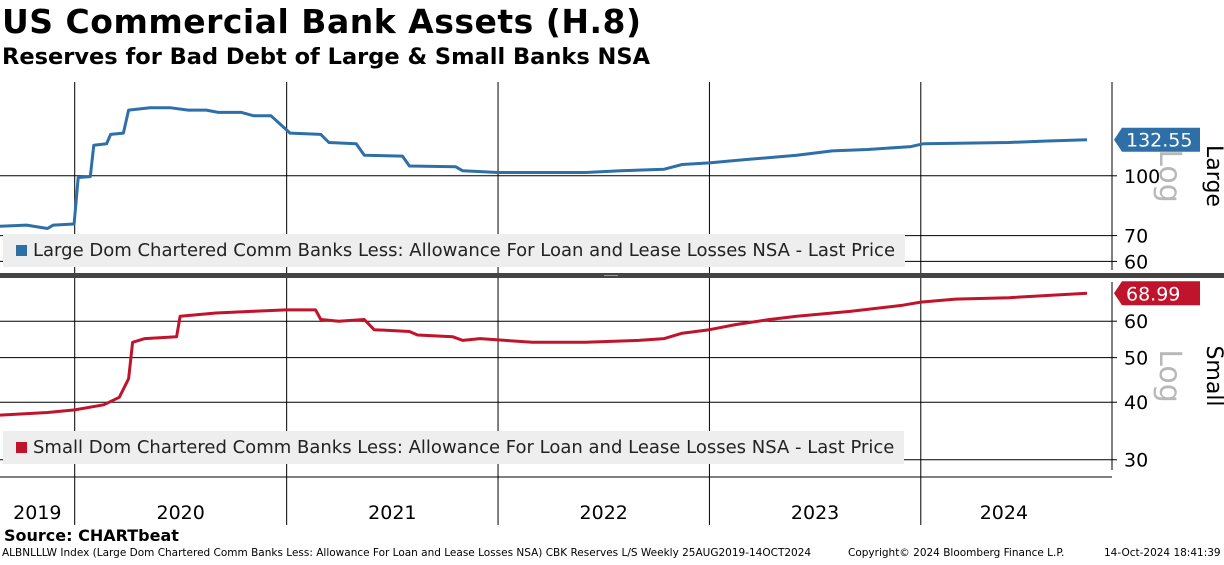 The image size is (1224, 565). I want to click on large-scale-label: Log, so click(1169, 176).